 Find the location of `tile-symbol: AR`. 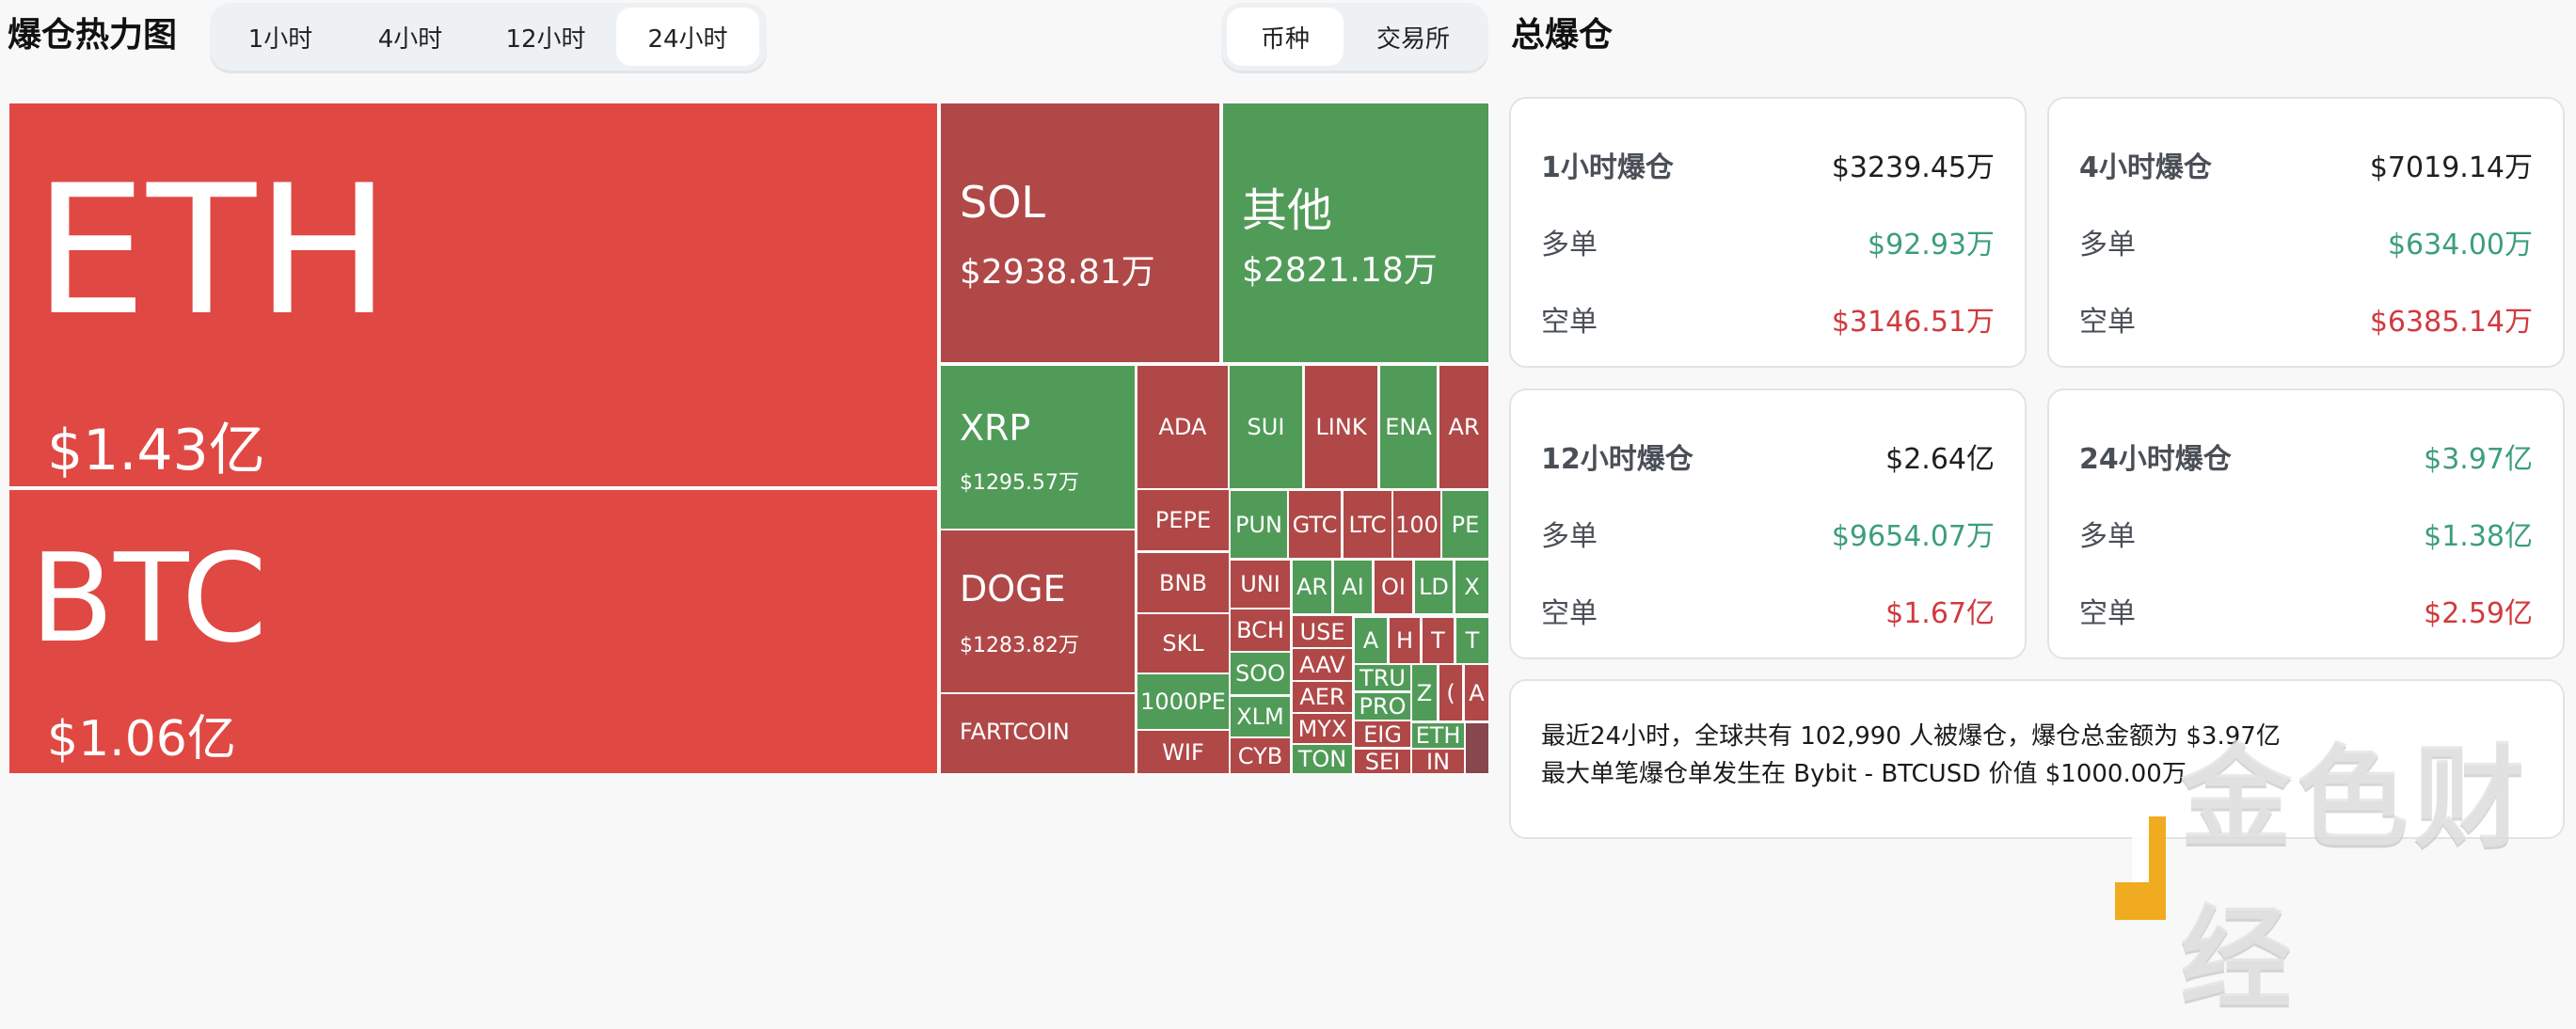

tile-symbol: AR is located at coordinates (1312, 587).